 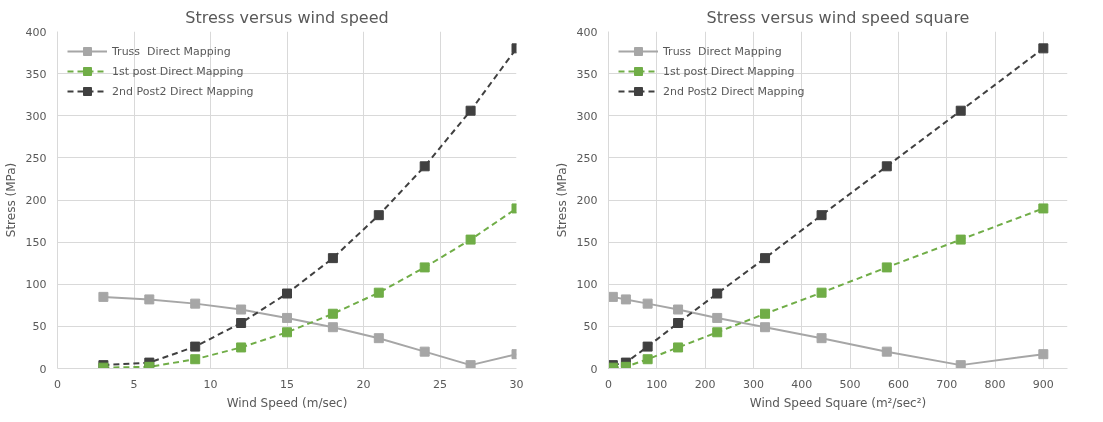 I want to click on x-tick-label: 25, so click(x=440, y=384).